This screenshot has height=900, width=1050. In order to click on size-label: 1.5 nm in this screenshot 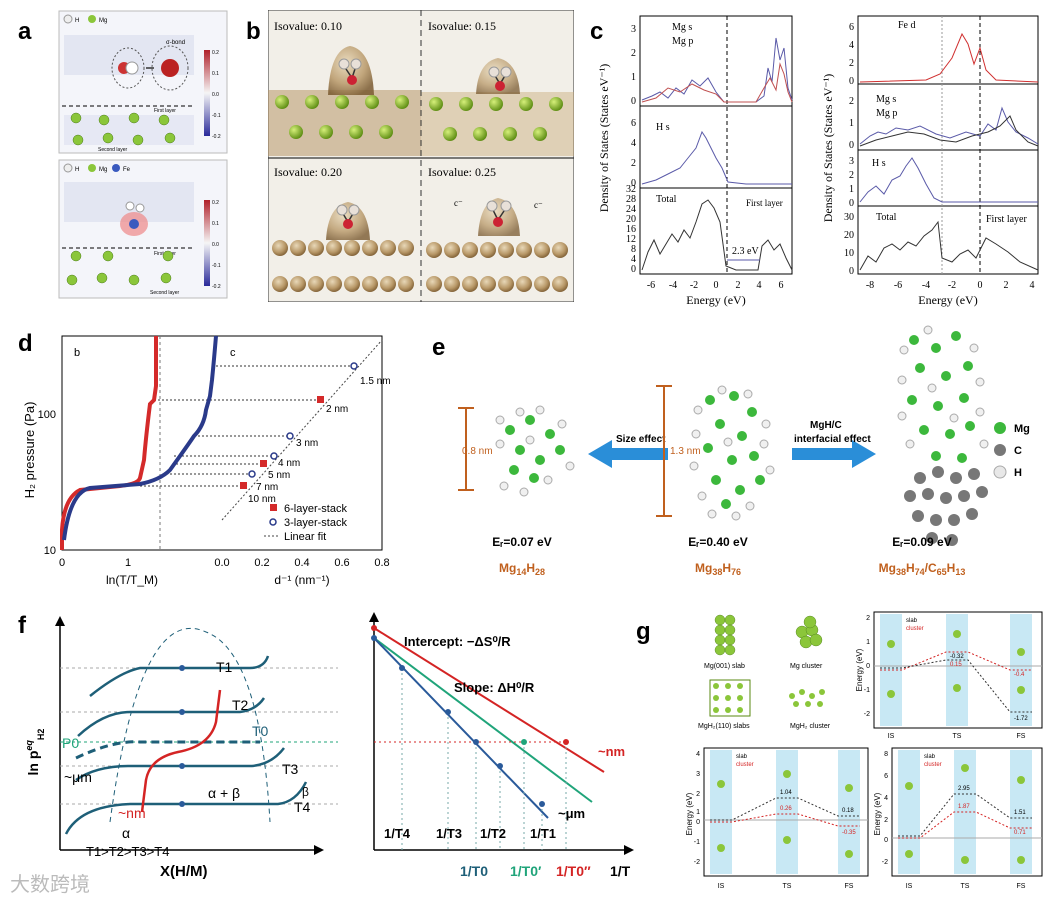, I will do `click(375, 381)`.